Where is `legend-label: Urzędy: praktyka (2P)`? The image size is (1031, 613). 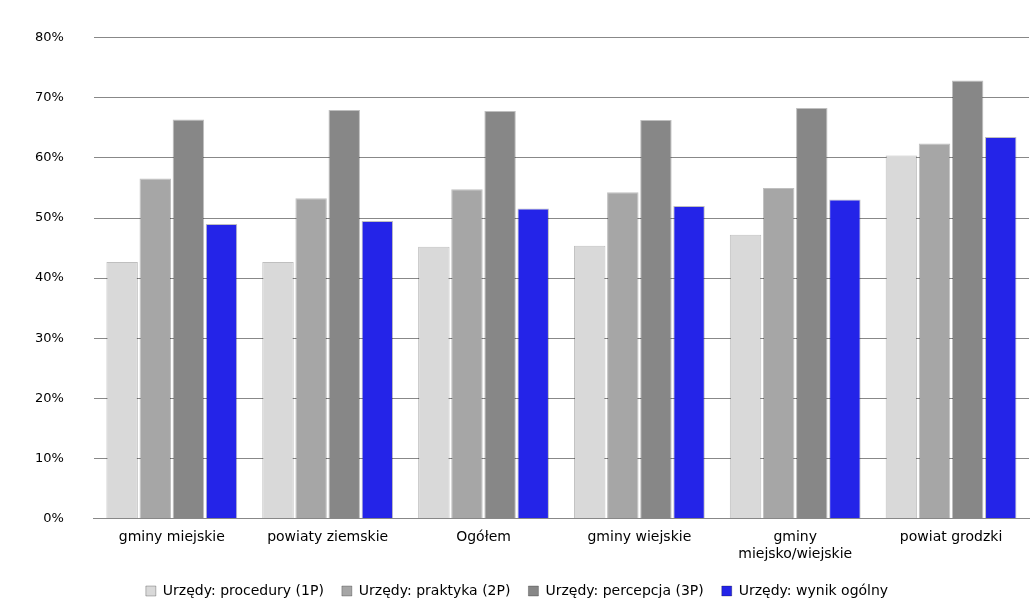 legend-label: Urzędy: praktyka (2P) is located at coordinates (434, 589).